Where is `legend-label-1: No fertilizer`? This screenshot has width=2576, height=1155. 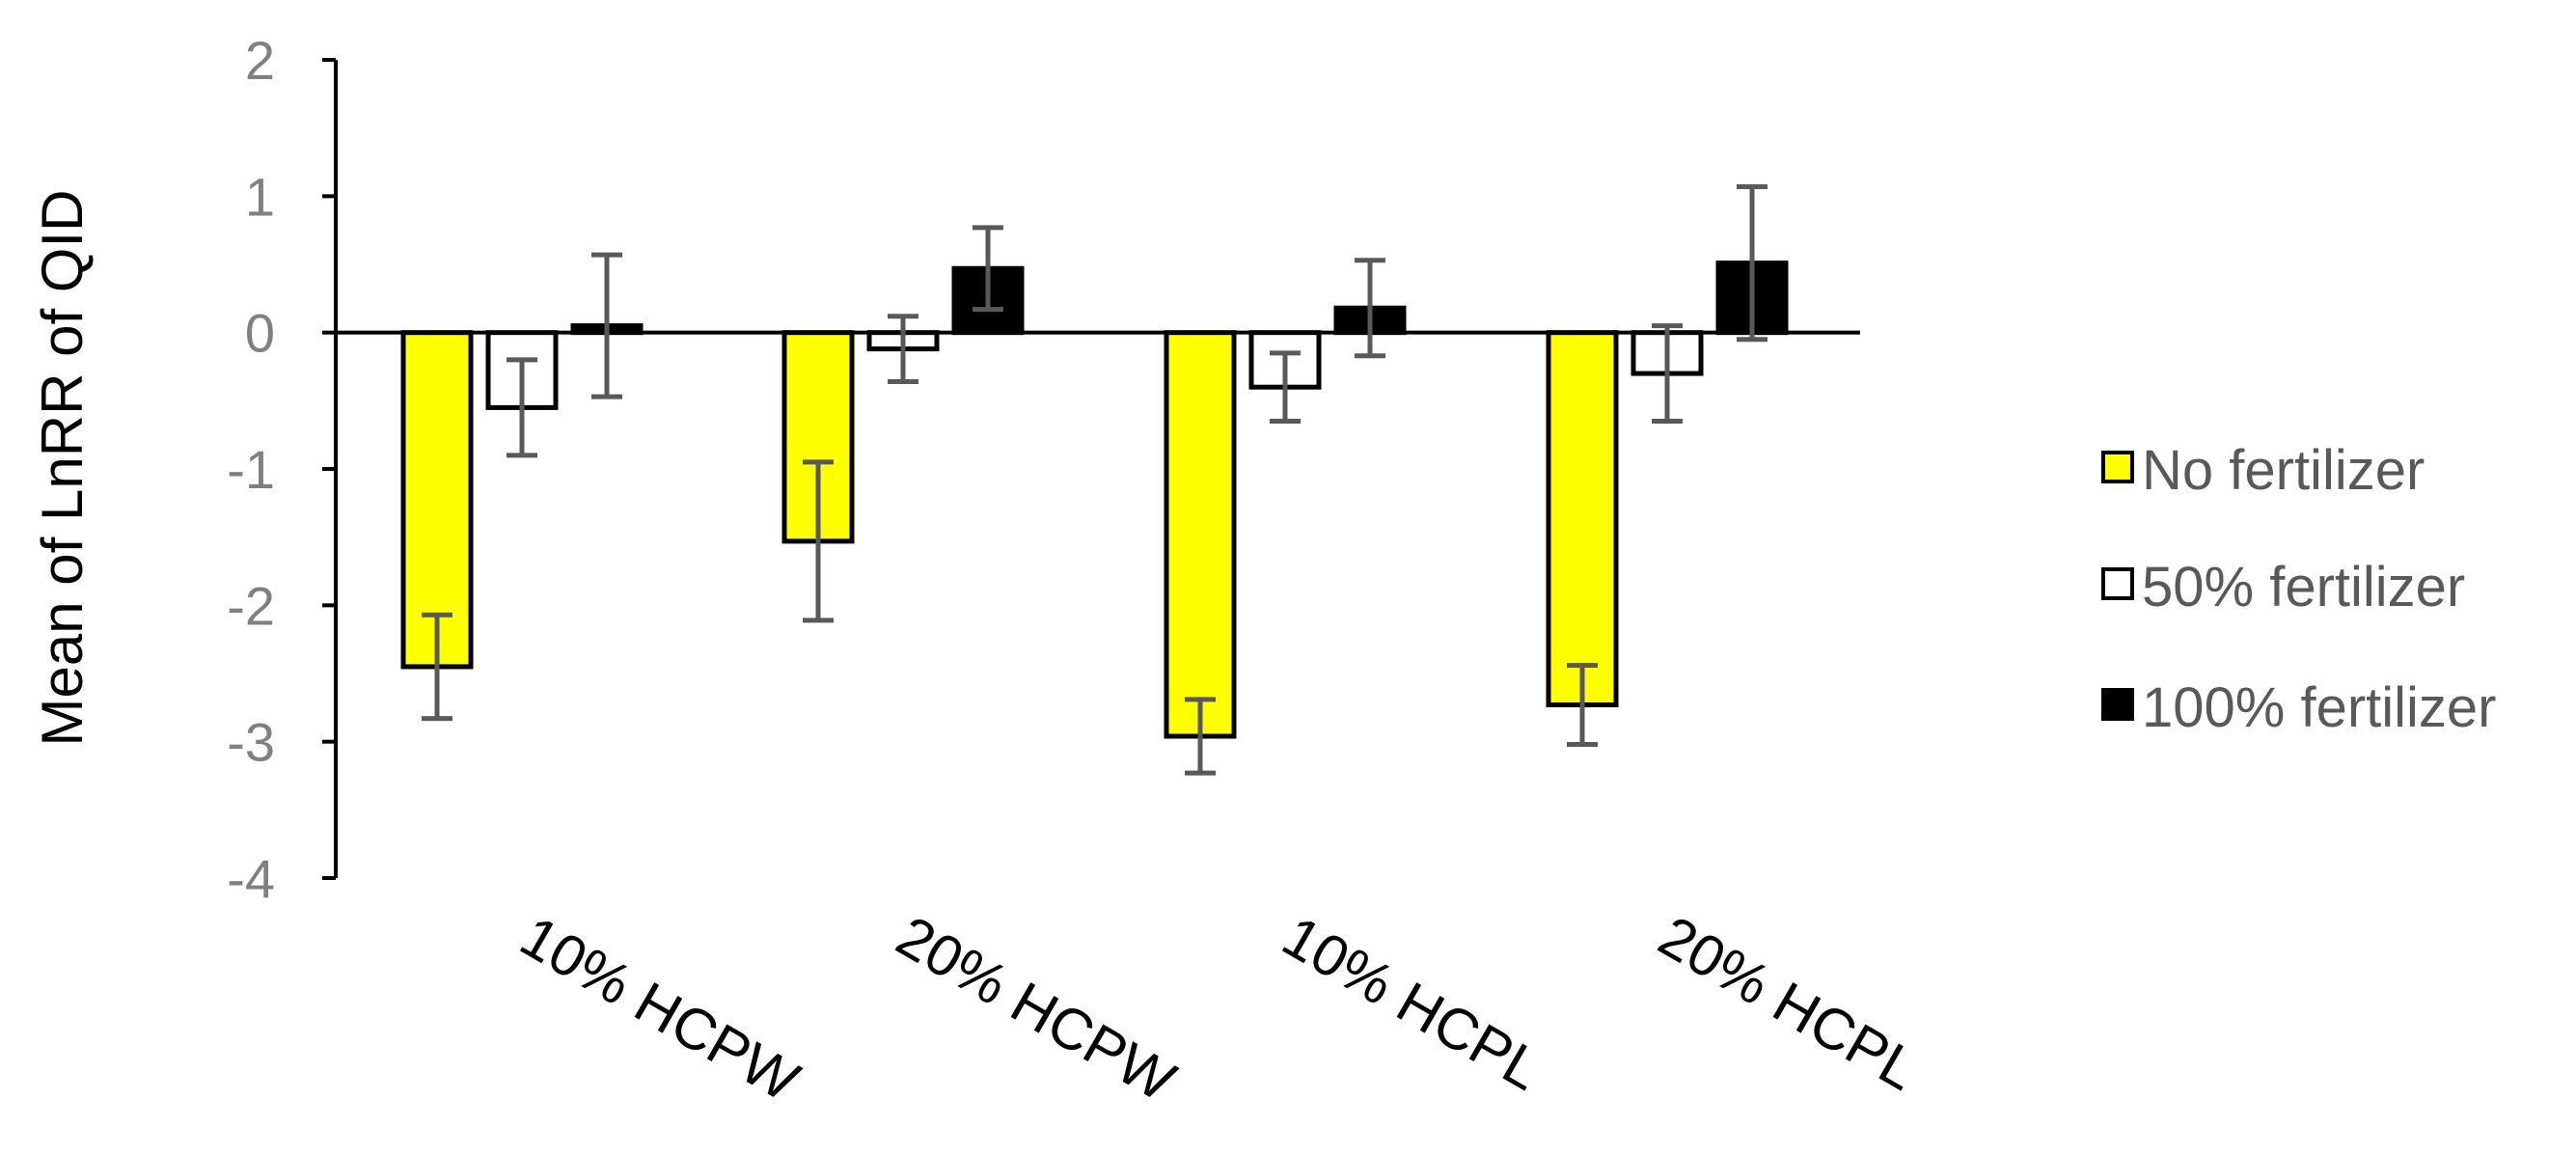 legend-label-1: No fertilizer is located at coordinates (2283, 470).